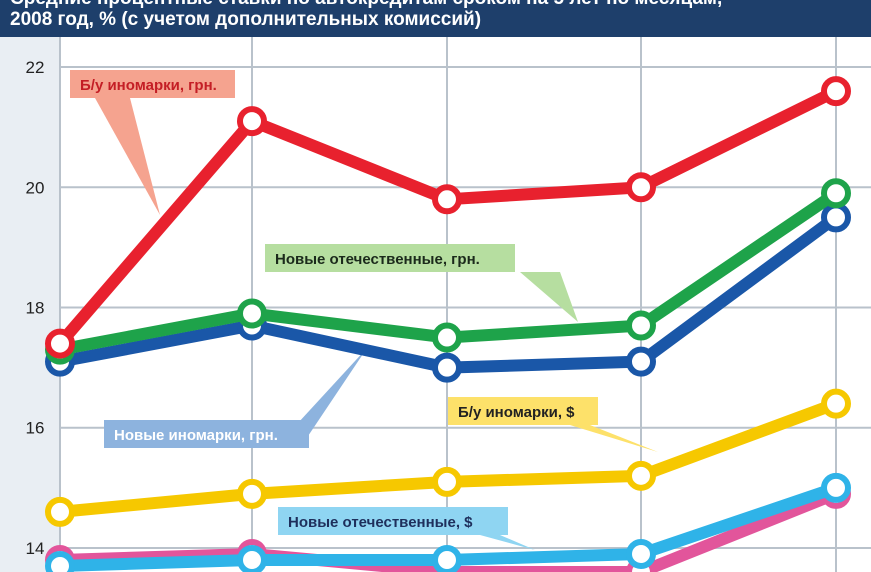 The image size is (871, 572). What do you see at coordinates (35, 308) in the screenshot?
I see `y-tick-label: 18` at bounding box center [35, 308].